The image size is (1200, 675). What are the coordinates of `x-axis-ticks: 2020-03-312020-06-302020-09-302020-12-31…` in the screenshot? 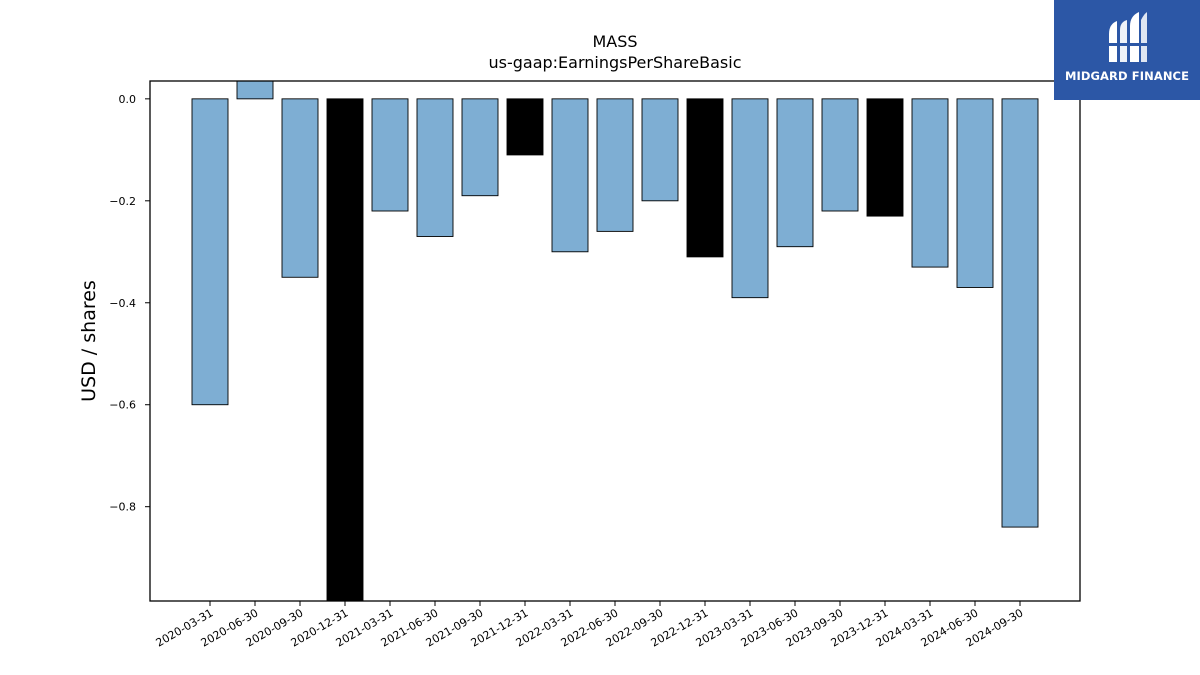 It's located at (590, 625).